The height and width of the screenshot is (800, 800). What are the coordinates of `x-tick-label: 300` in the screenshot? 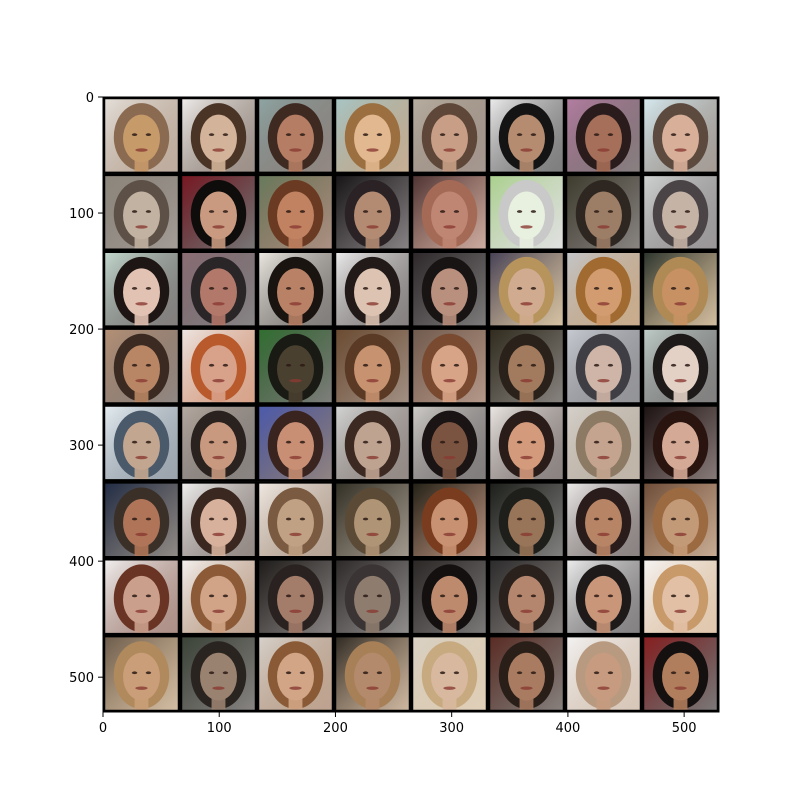 It's located at (451, 728).